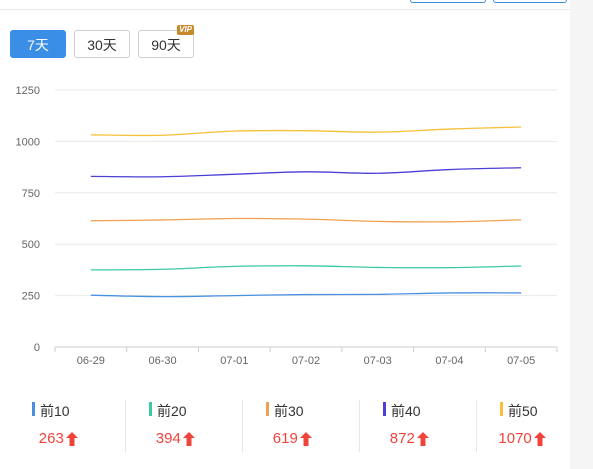 This screenshot has width=593, height=469. I want to click on legend-item: 前50 1070, so click(545, 425).